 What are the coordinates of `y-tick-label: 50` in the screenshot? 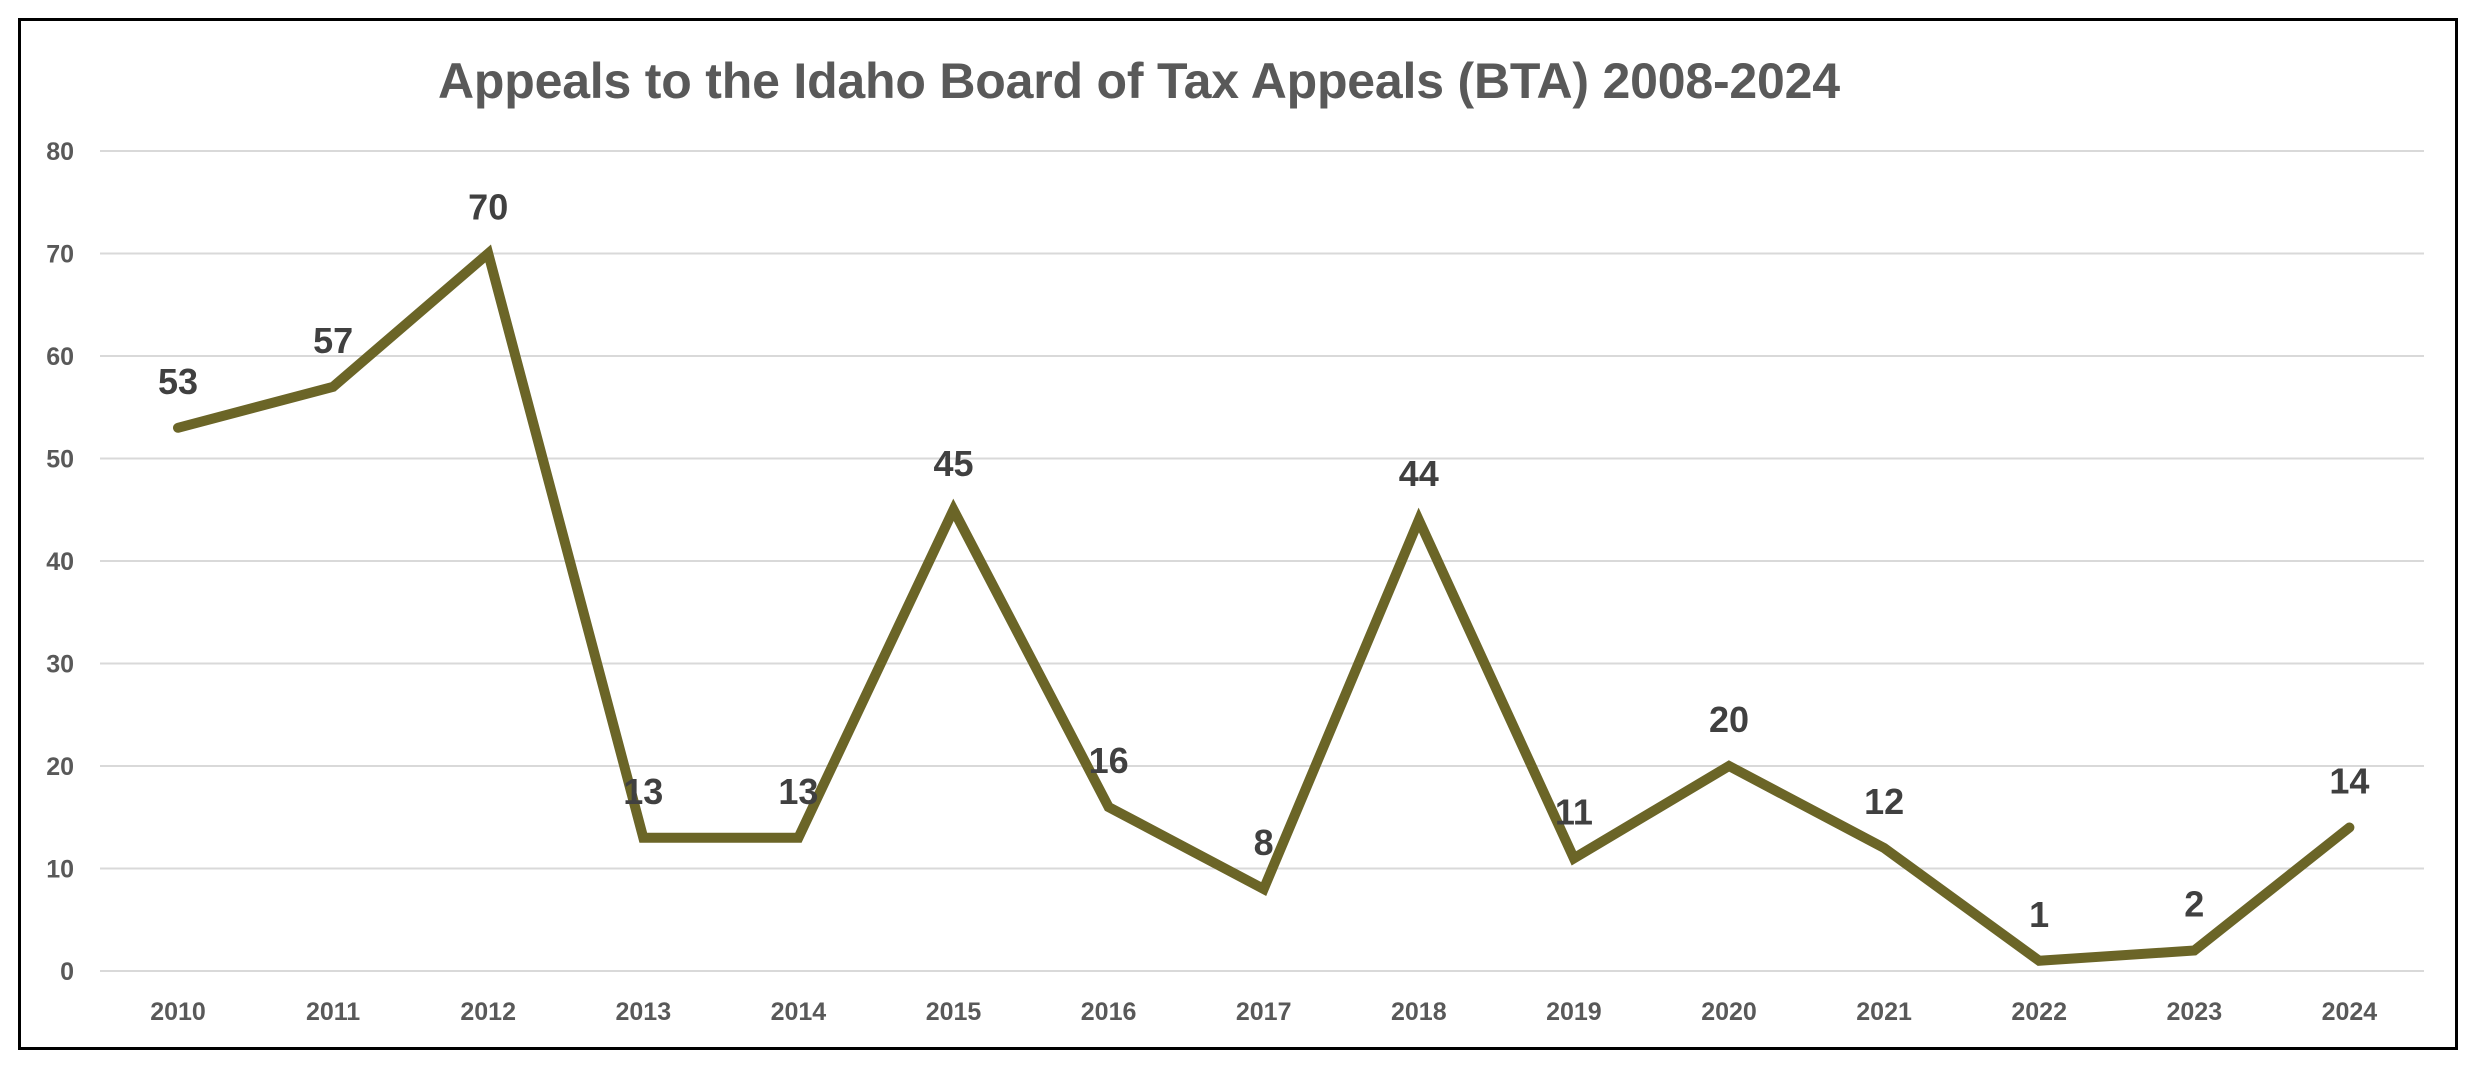 It's located at (60, 460).